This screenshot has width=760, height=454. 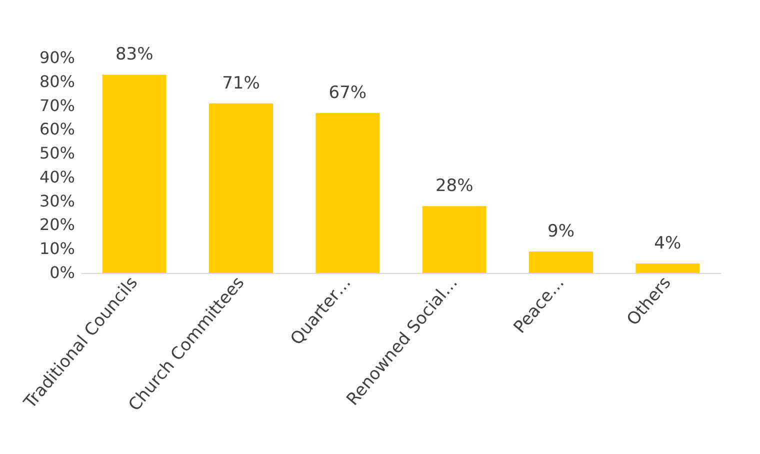 I want to click on y-tick-label: 60%, so click(x=57, y=129).